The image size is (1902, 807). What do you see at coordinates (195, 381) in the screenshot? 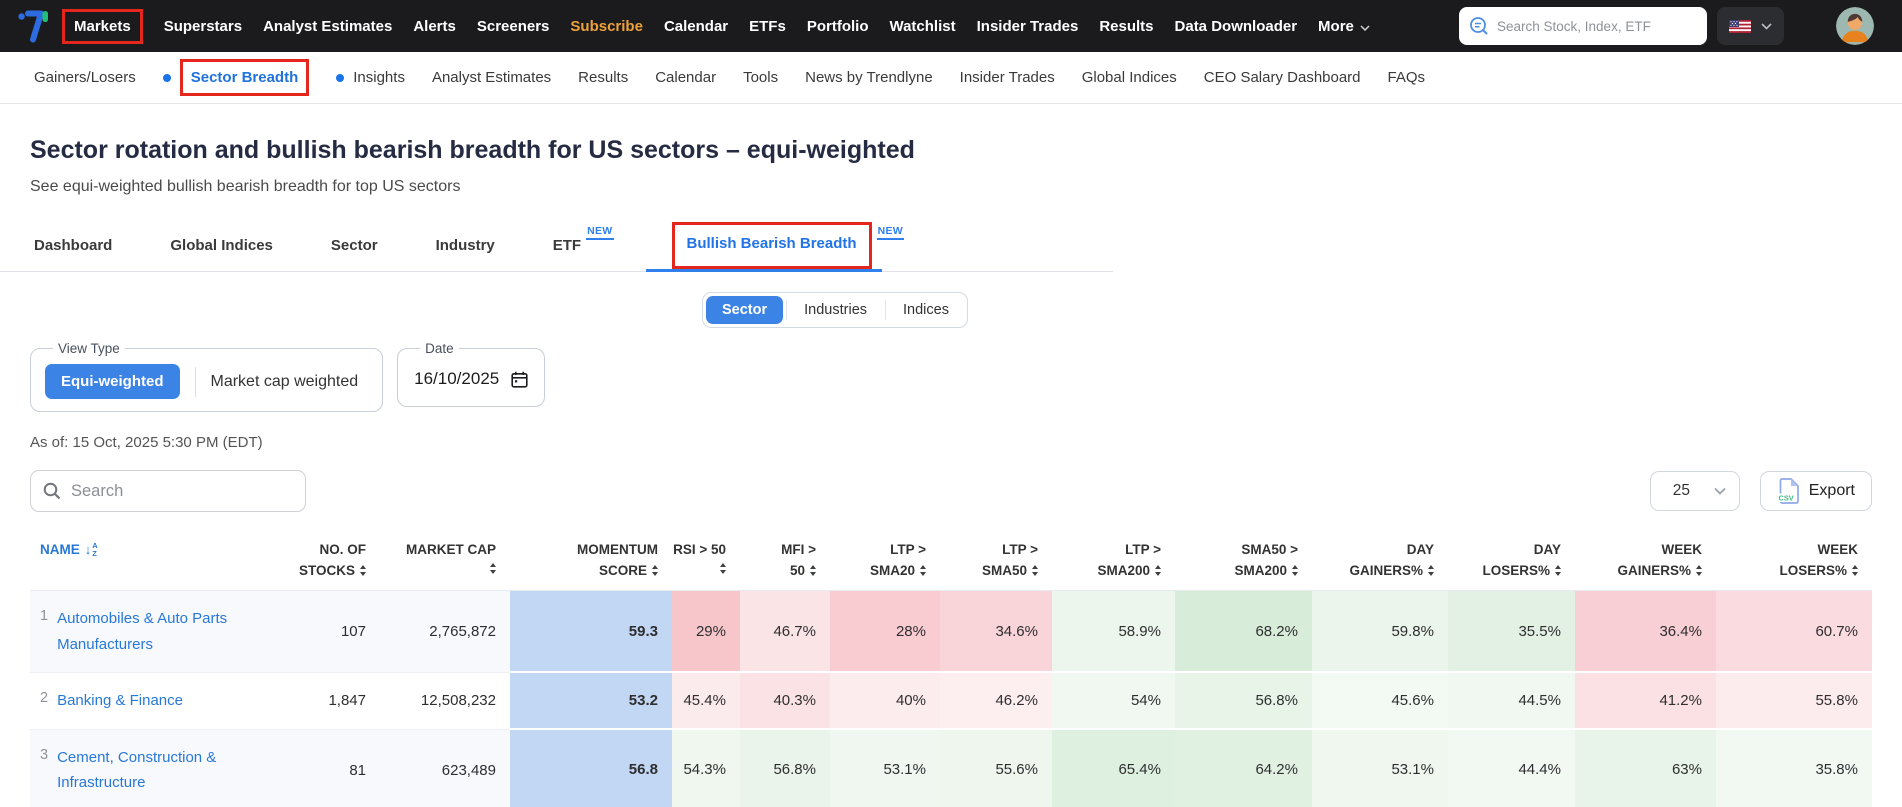
I see `separator` at bounding box center [195, 381].